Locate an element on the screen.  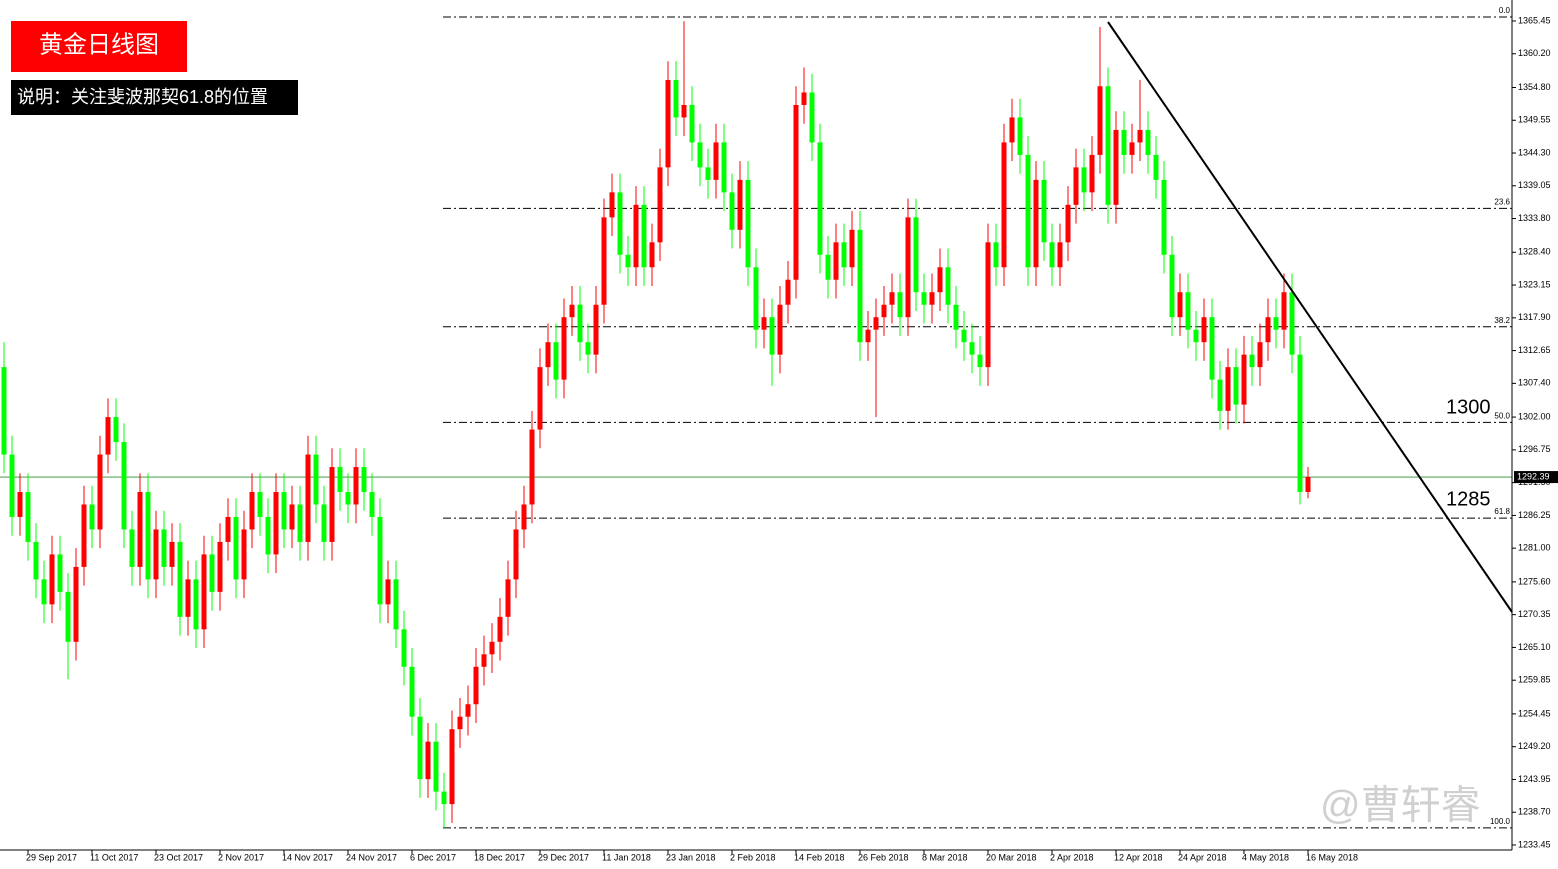
y-tick-label: 1360.20 is located at coordinates (1534, 53).